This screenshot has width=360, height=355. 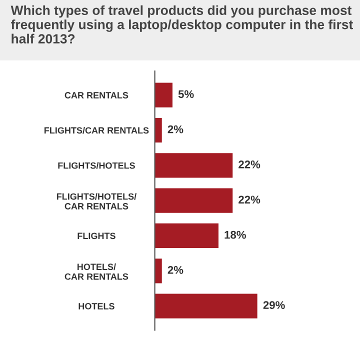 I want to click on y-tick-label: FLIGHTS/CAR RENTALS, so click(x=96, y=130).